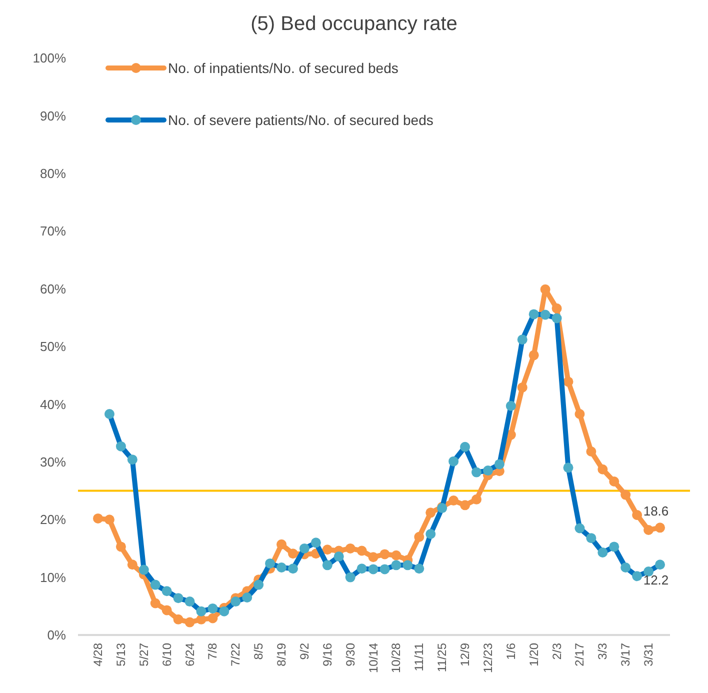 The image size is (708, 693). Describe the element at coordinates (167, 654) in the screenshot. I see `x-tick-label: 6/10` at that location.